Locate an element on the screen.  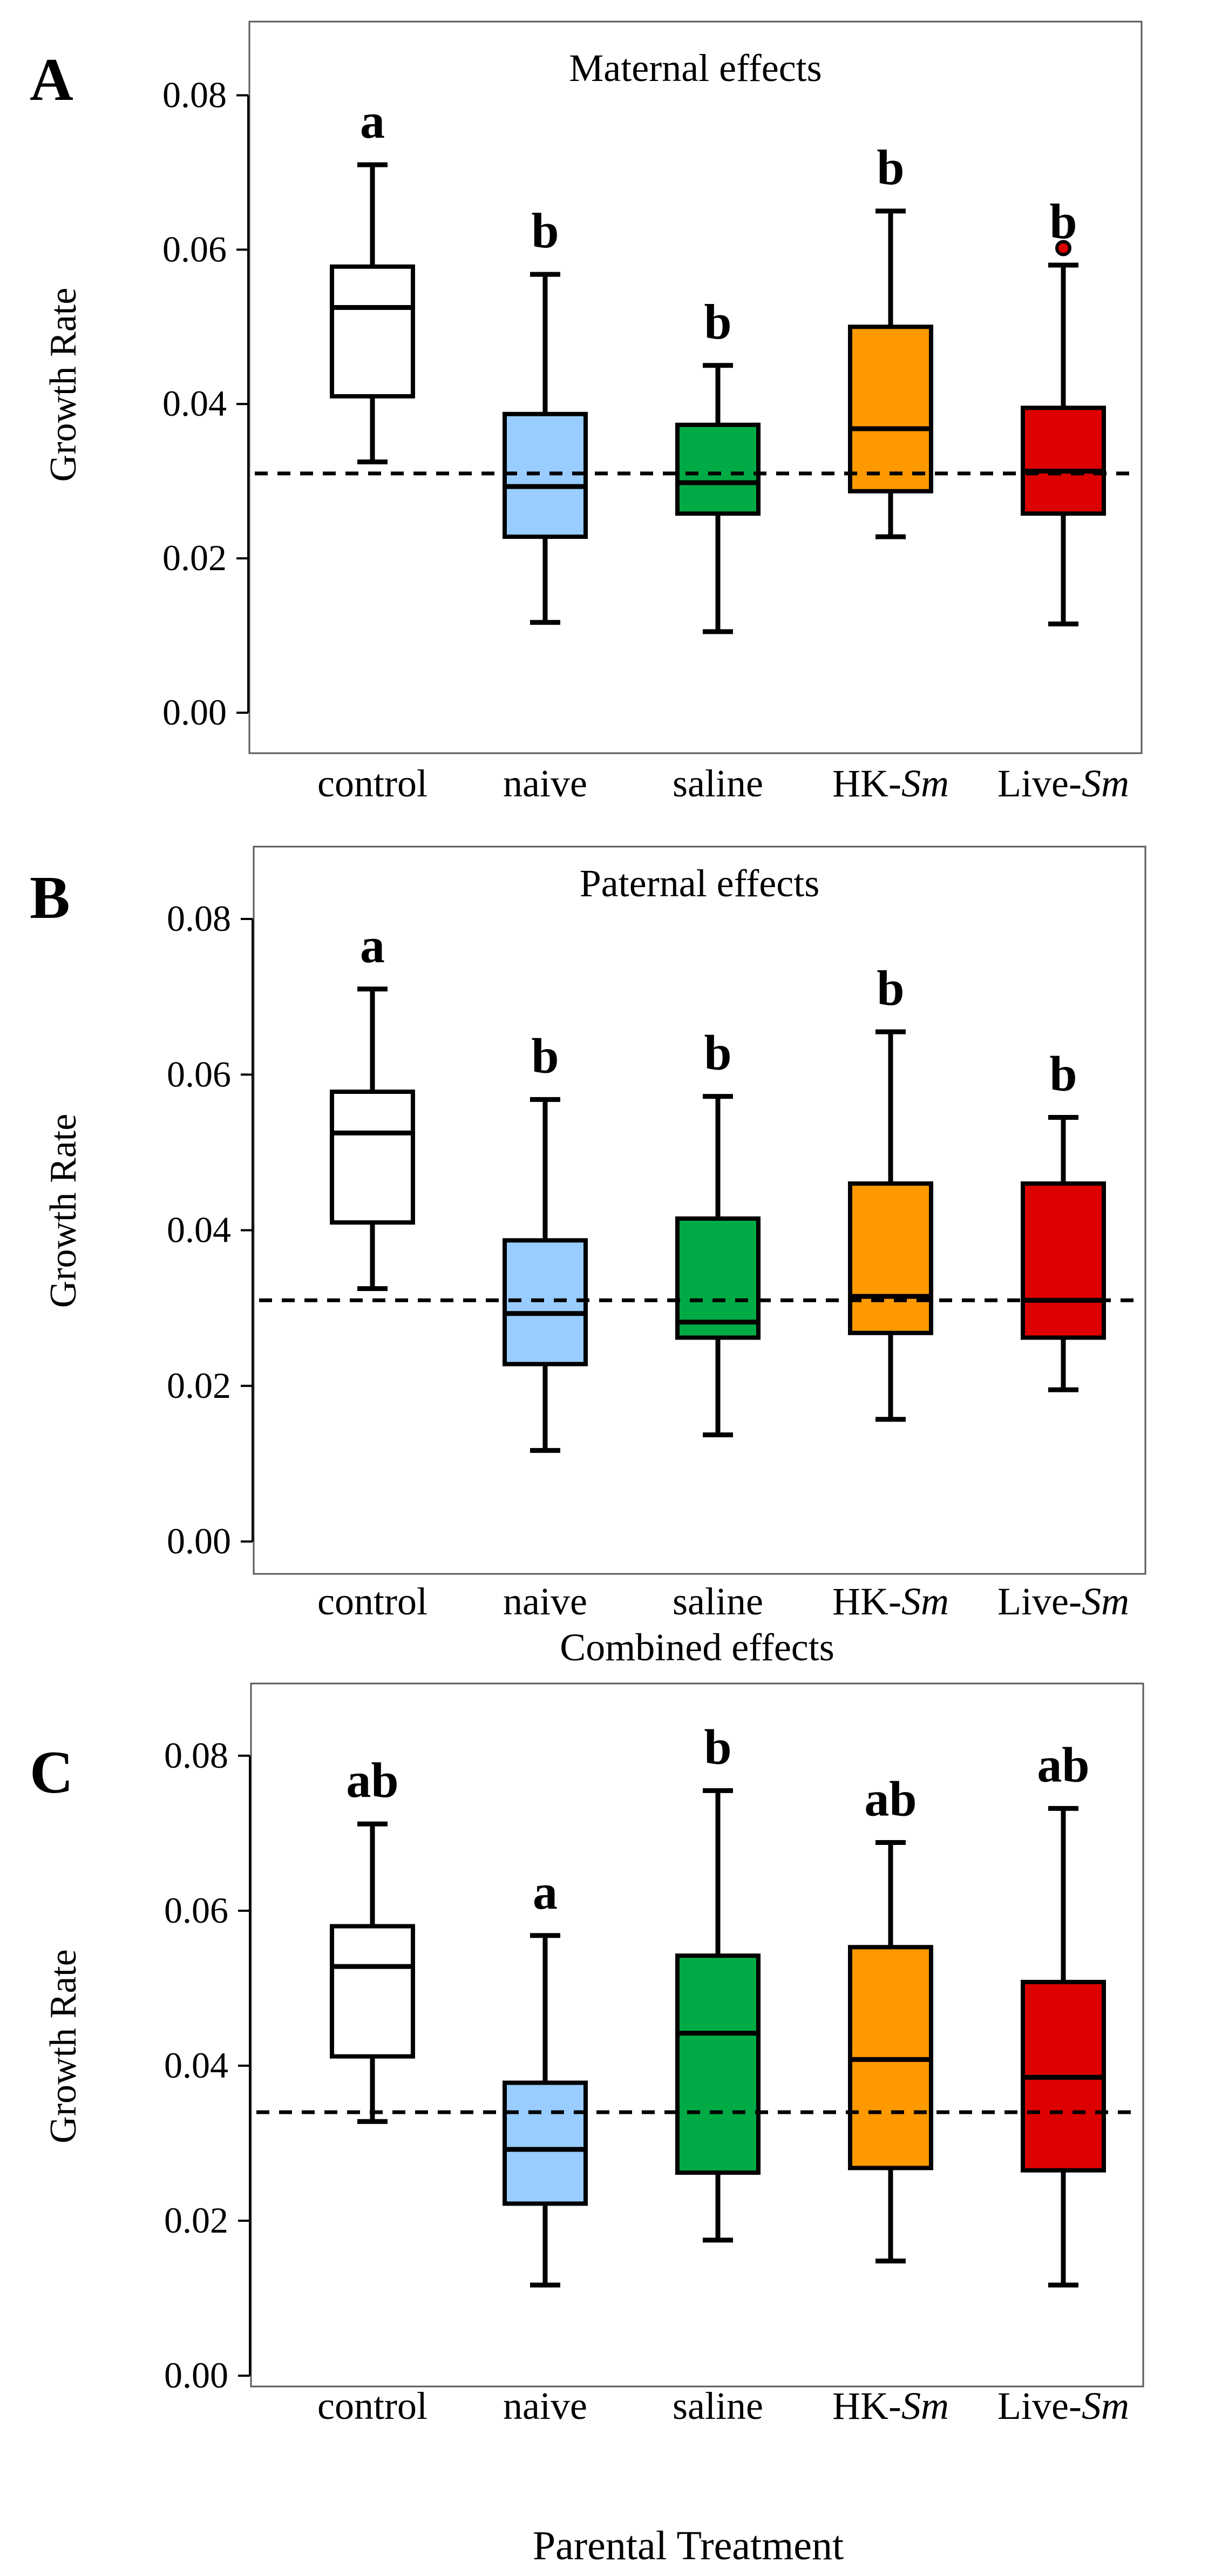
outlier-point is located at coordinates (1063, 248).